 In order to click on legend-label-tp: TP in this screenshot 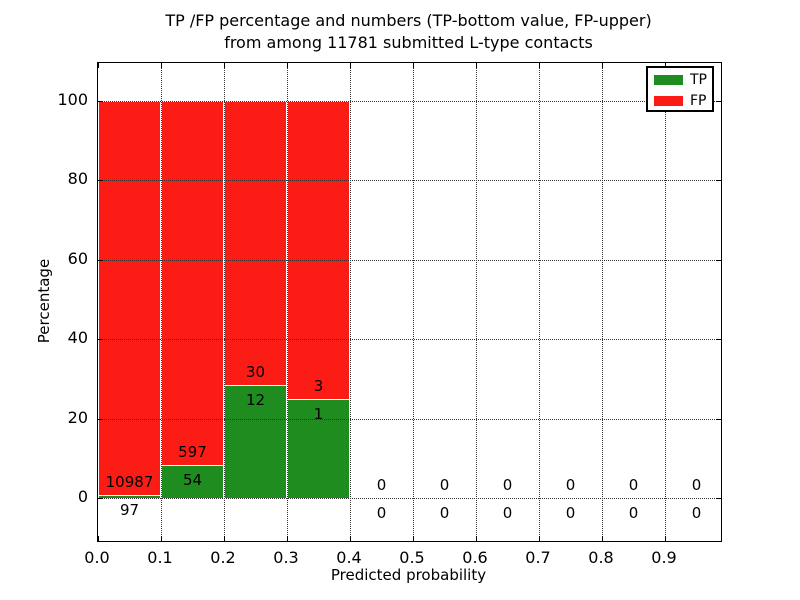, I will do `click(698, 79)`.